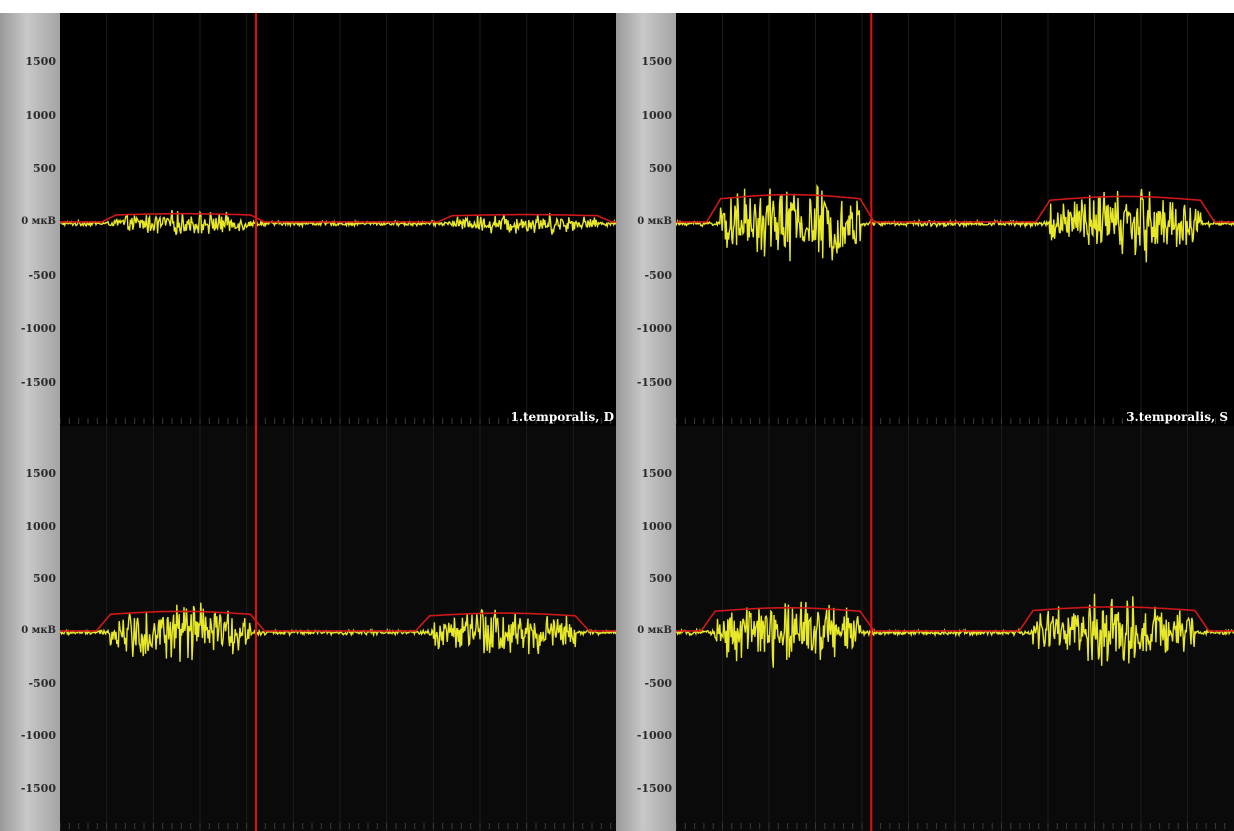 This screenshot has height=831, width=1234. I want to click on channel-label: 1.temporalis, D, so click(562, 417).